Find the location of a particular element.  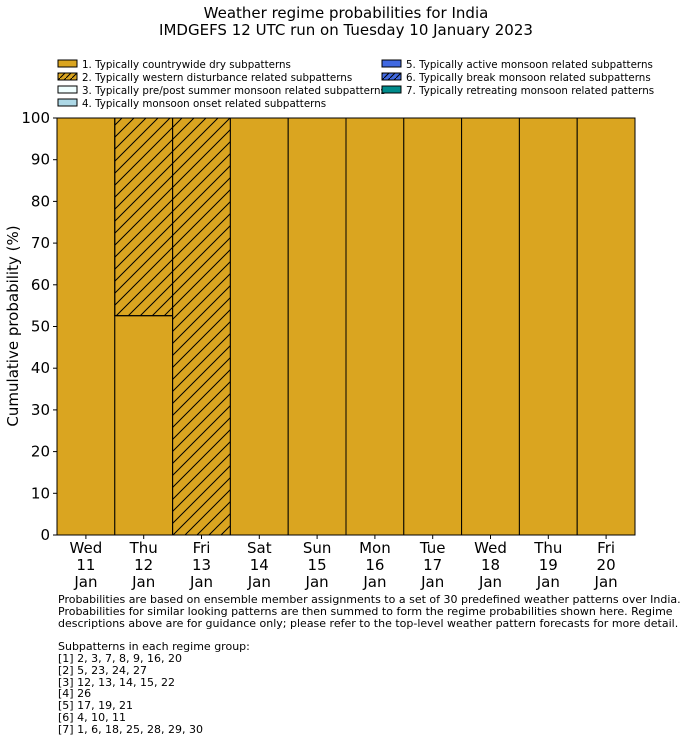

group-line: [1] 2, 3, 7, 8, 9, 16, 20 is located at coordinates (120, 658).